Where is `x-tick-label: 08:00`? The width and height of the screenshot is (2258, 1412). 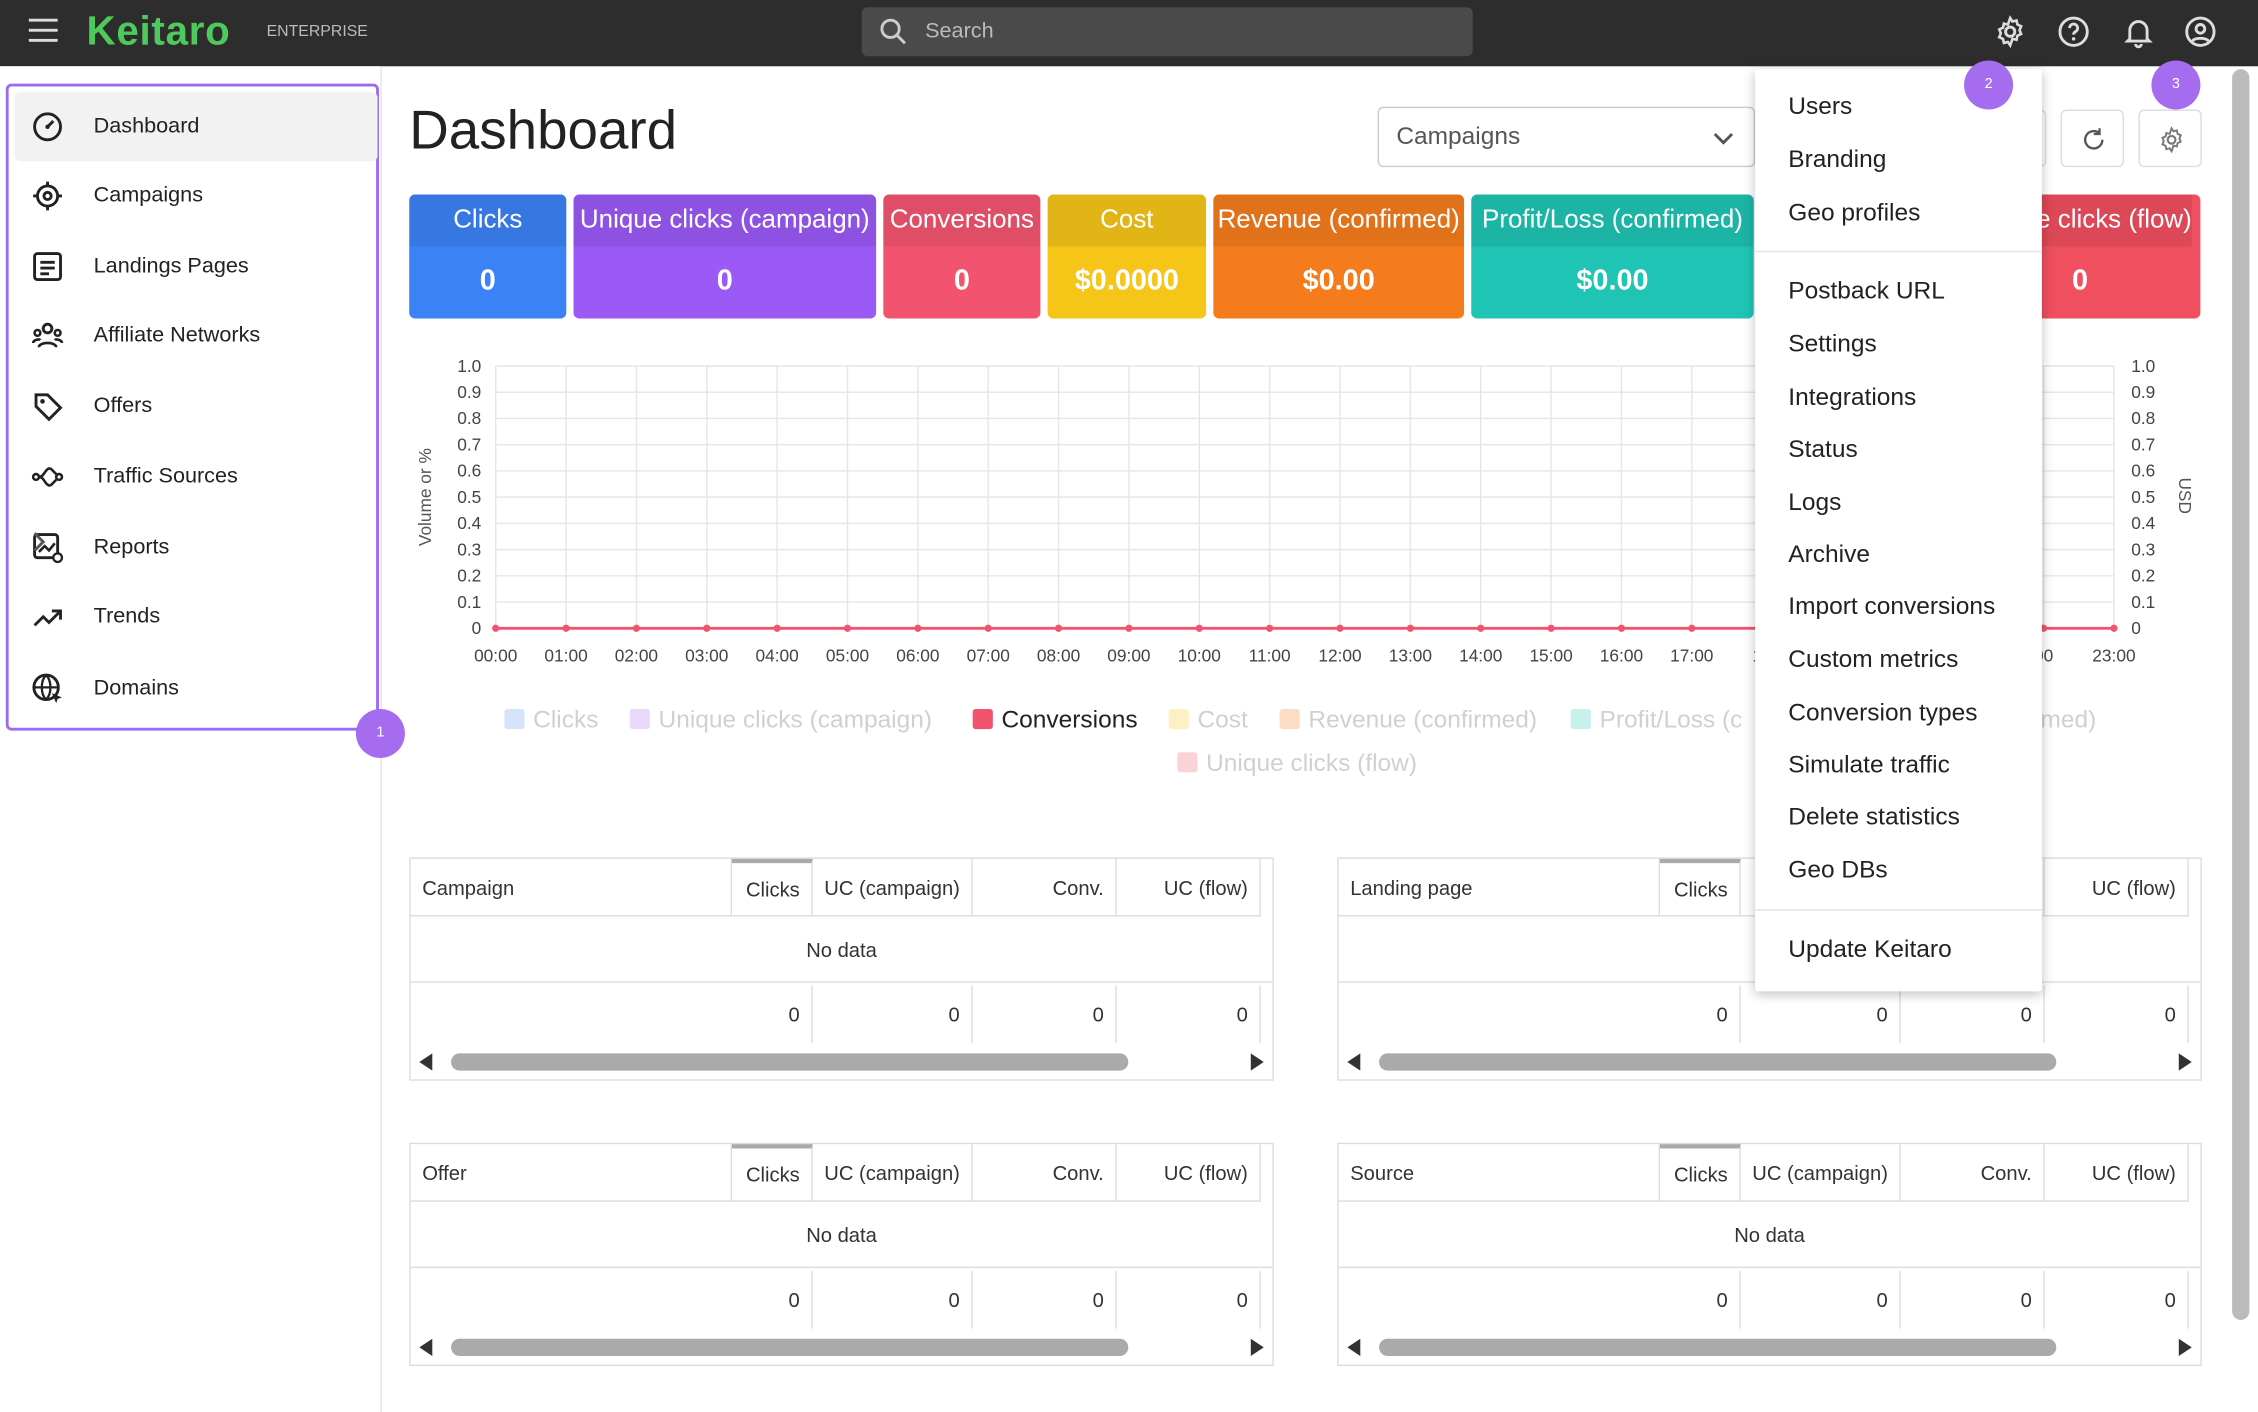 x-tick-label: 08:00 is located at coordinates (1058, 655).